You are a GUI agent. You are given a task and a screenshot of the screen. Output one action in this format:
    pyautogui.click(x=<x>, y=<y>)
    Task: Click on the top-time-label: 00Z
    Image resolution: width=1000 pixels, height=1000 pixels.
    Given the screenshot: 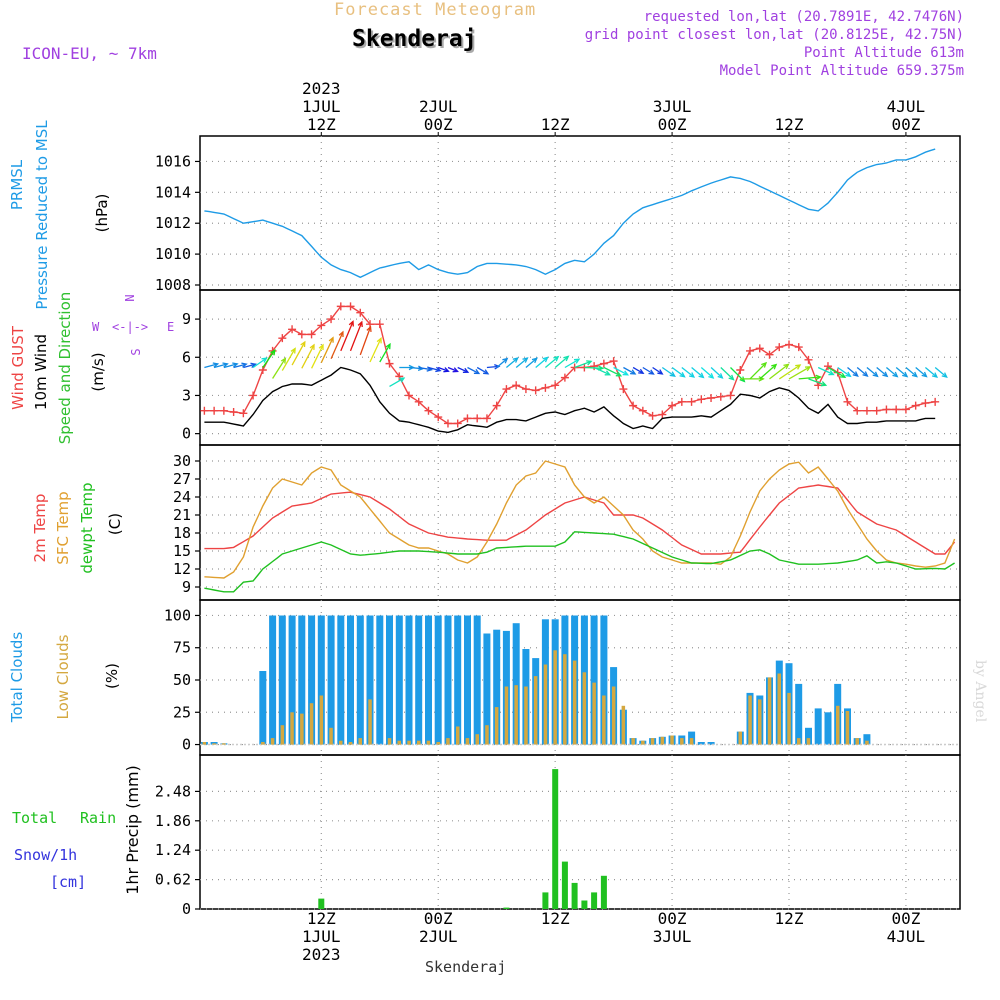 What is the action you would take?
    pyautogui.click(x=672, y=124)
    